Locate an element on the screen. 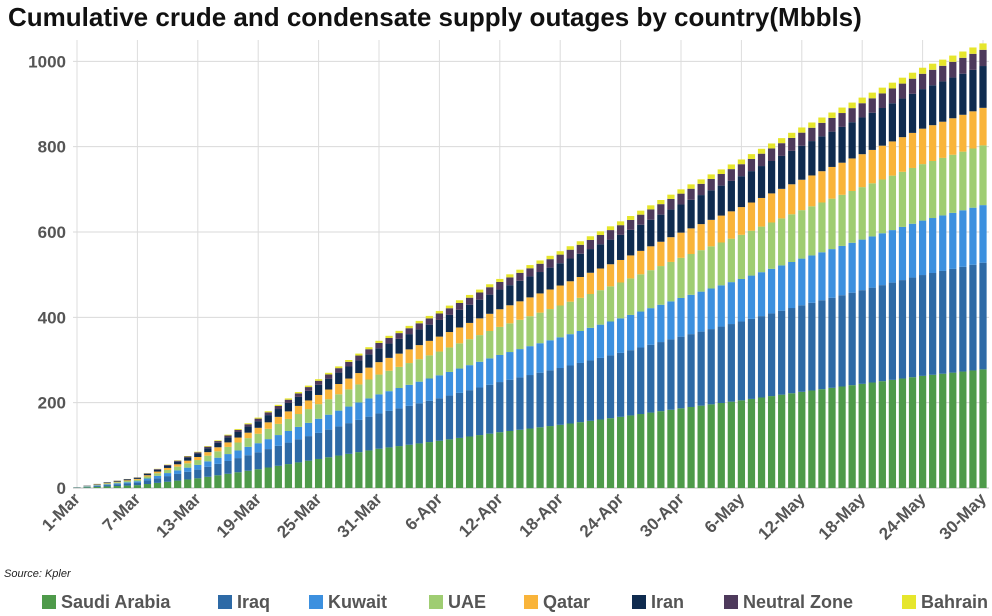 This screenshot has width=992, height=616. x-tick-label: 18-May is located at coordinates (842, 516).